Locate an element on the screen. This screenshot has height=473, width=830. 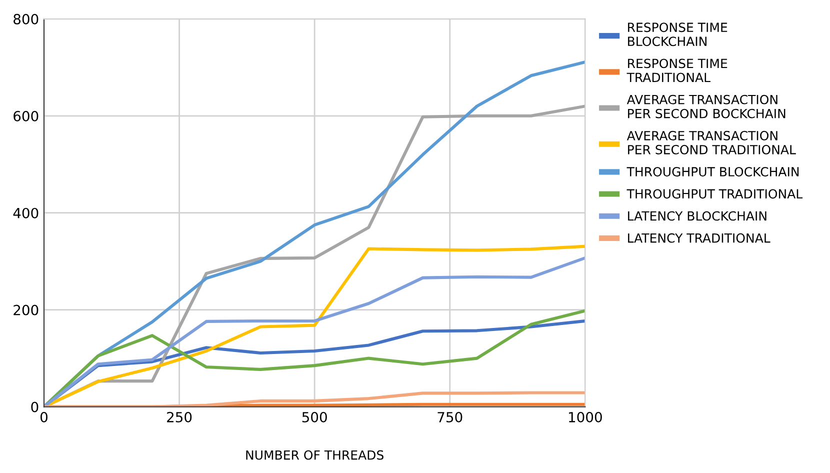
y-tick-label: 400 is located at coordinates (25, 213).